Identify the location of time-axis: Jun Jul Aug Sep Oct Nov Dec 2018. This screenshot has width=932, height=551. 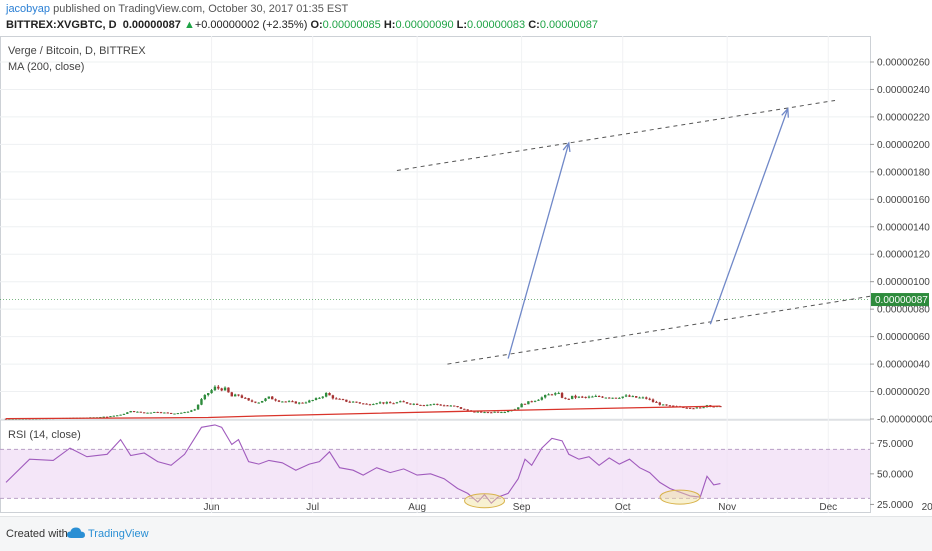
(568, 507).